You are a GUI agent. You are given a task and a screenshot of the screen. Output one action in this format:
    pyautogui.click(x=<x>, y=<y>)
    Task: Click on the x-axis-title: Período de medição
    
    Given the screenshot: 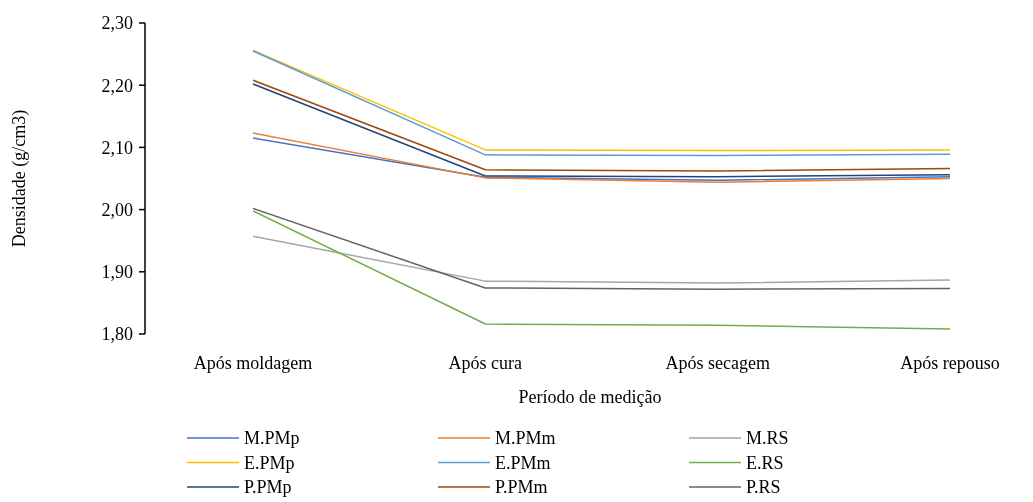 What is the action you would take?
    pyautogui.click(x=590, y=397)
    